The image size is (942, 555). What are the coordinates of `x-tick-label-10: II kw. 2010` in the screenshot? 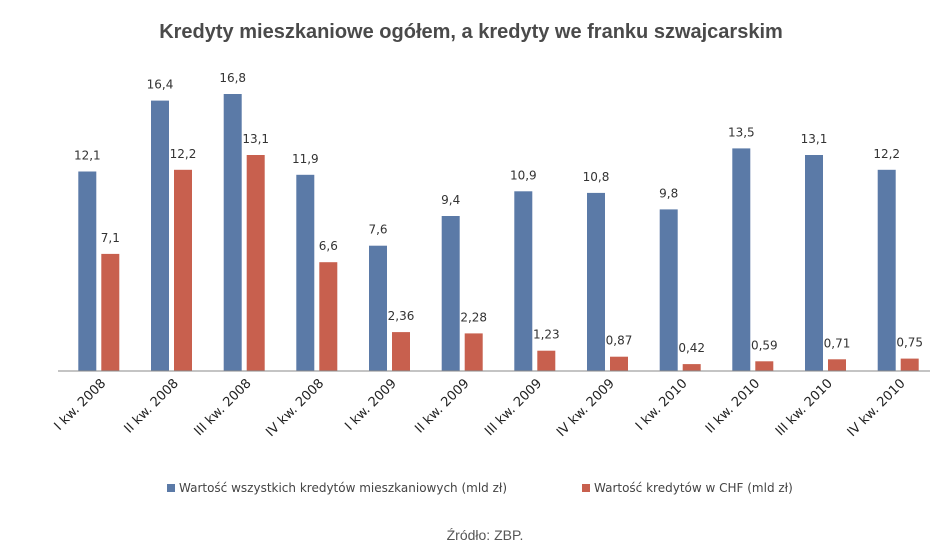 It's located at (733, 406).